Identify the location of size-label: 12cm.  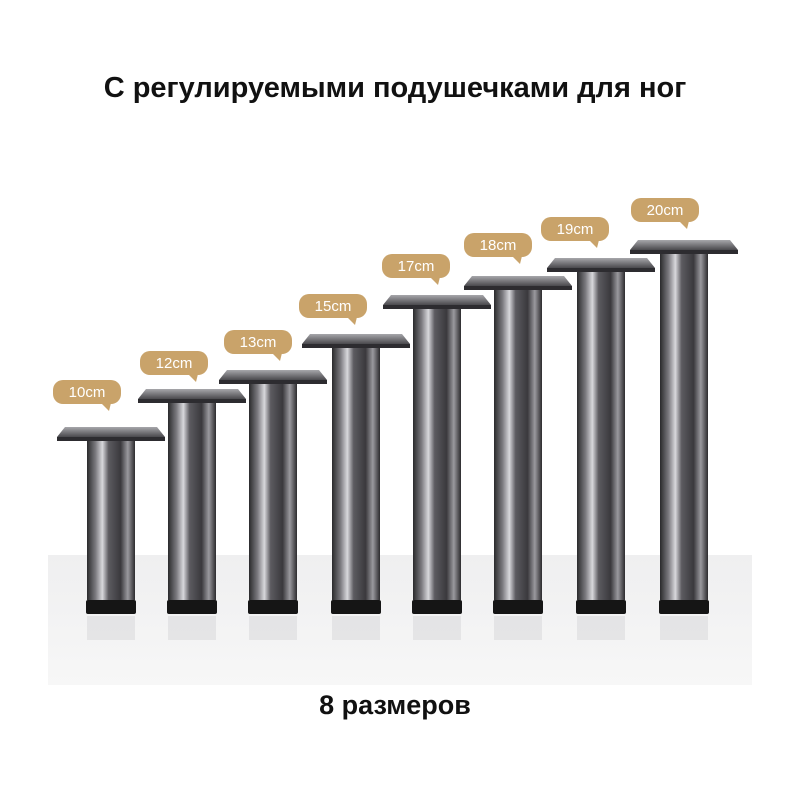
(174, 363).